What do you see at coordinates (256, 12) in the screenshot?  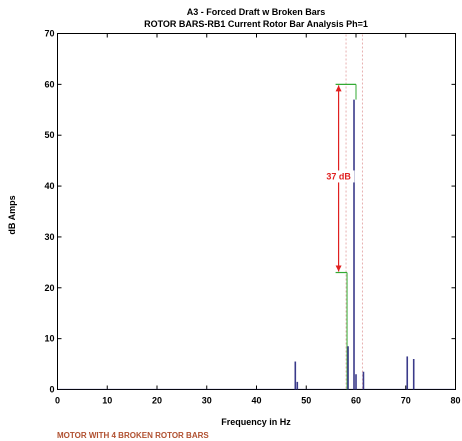 I see `chart-title: A3 - Forced Draft w Broken Bars` at bounding box center [256, 12].